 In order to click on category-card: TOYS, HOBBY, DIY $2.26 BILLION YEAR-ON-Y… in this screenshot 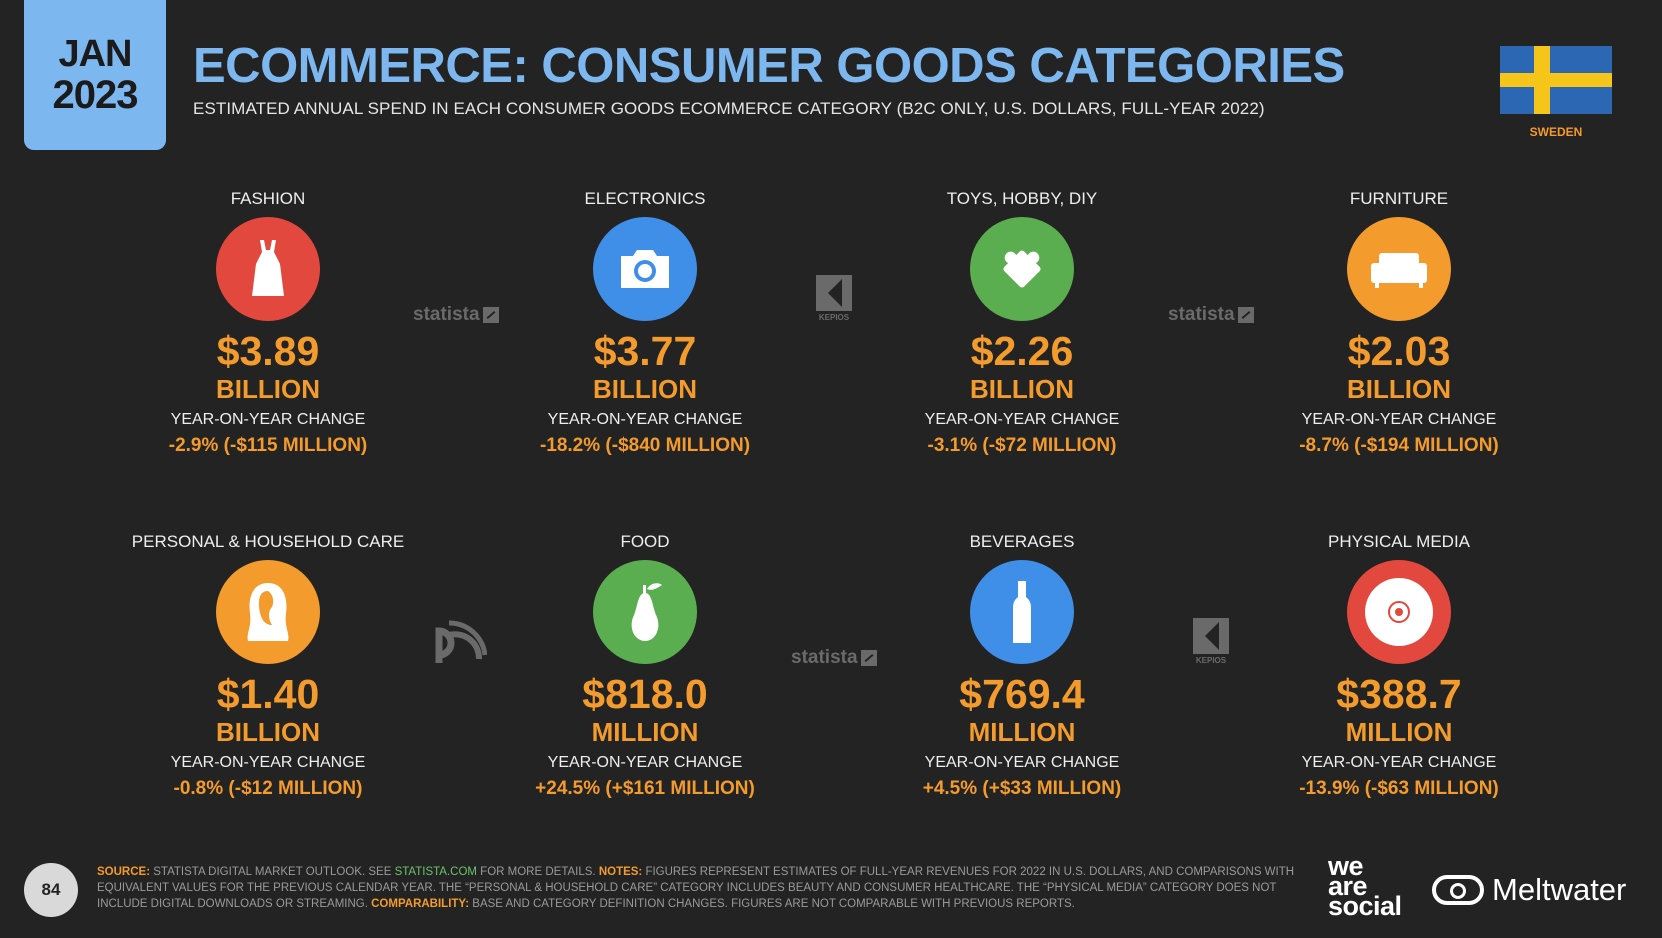, I will do `click(1022, 323)`.